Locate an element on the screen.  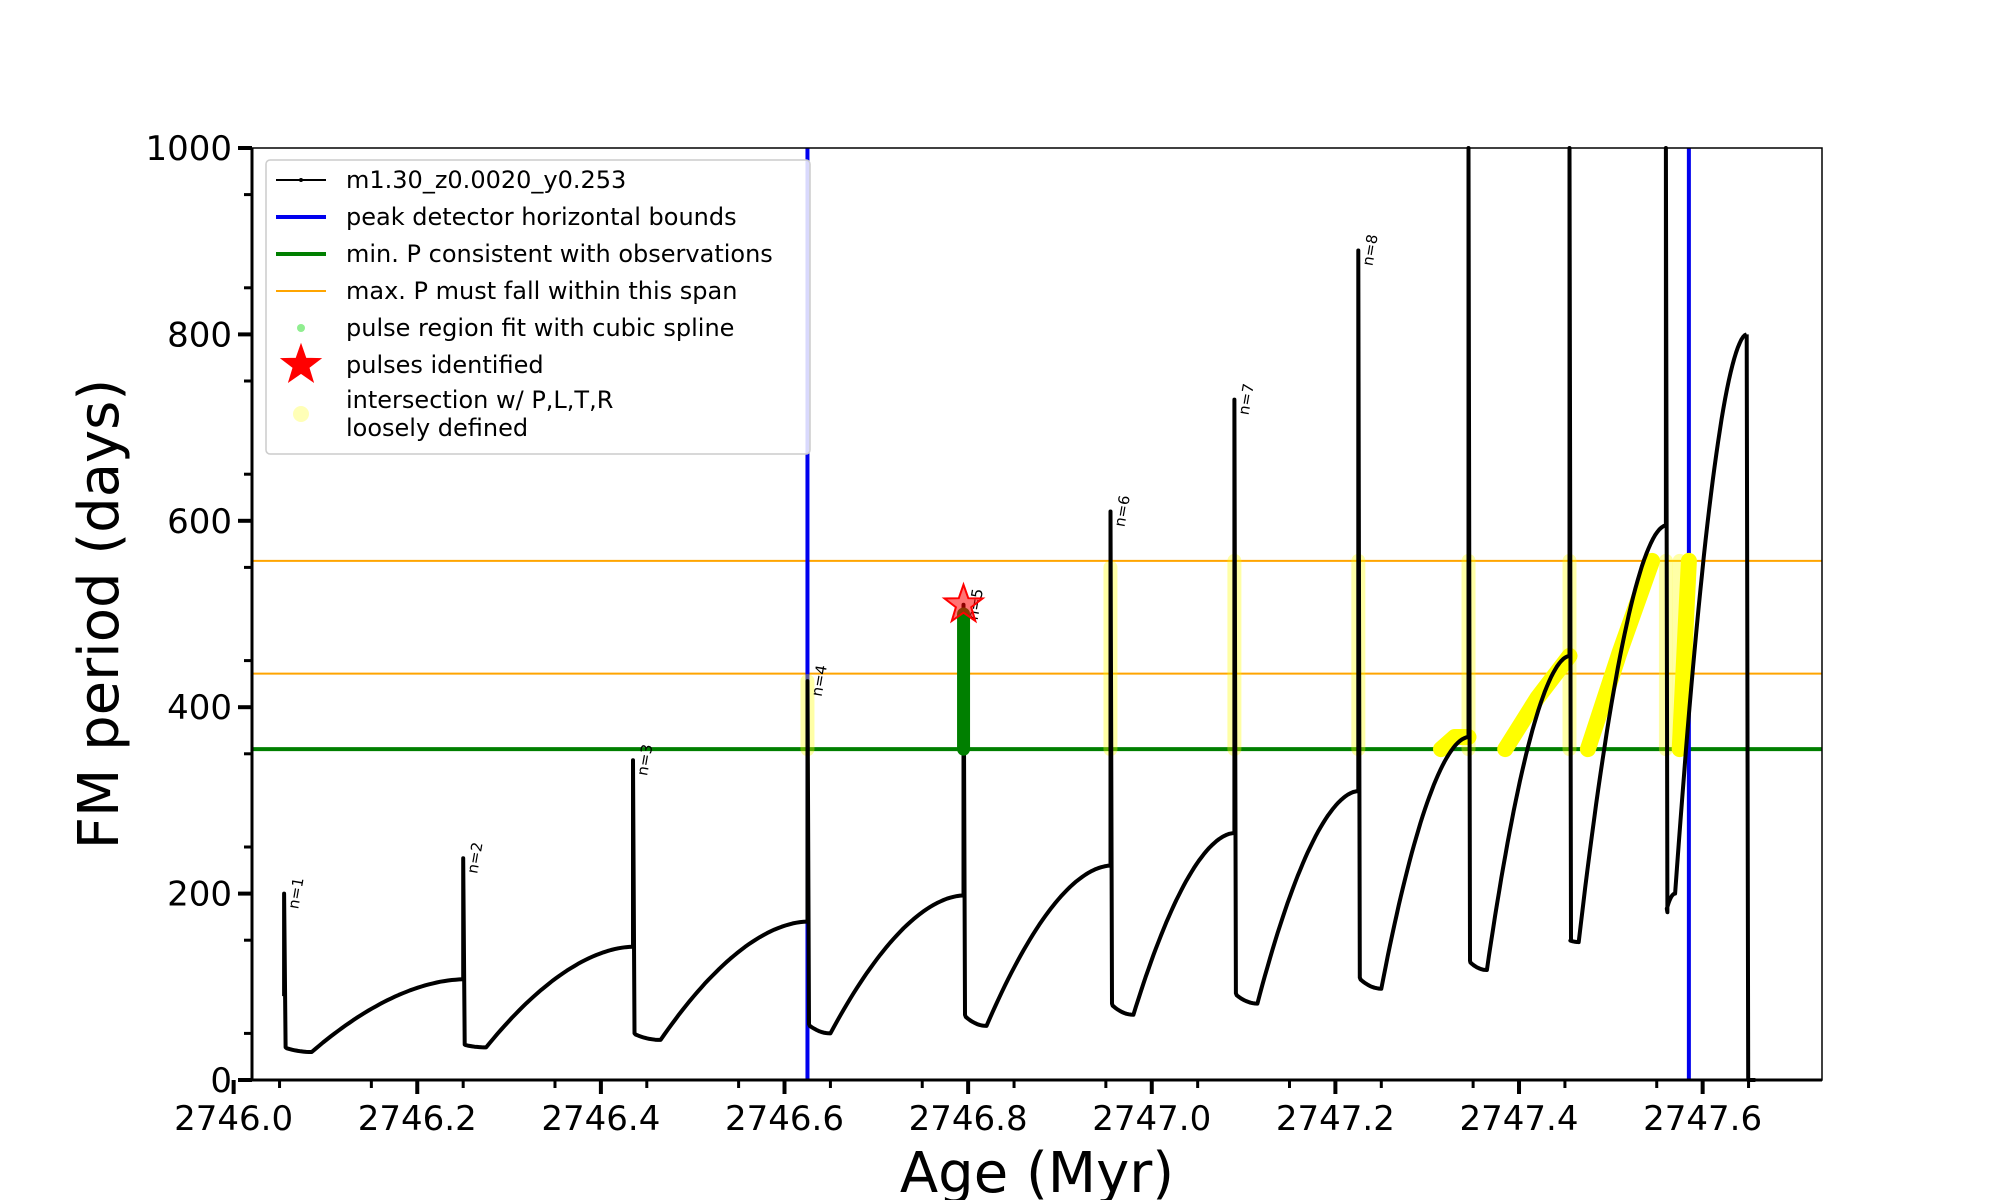
x-tick-label: 2747.0 is located at coordinates (1151, 1119).